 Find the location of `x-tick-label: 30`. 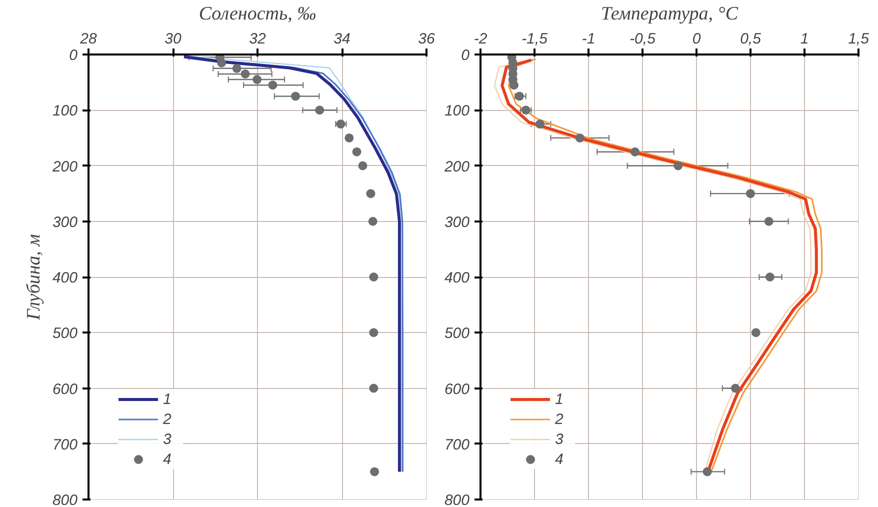

x-tick-label: 30 is located at coordinates (173, 39).